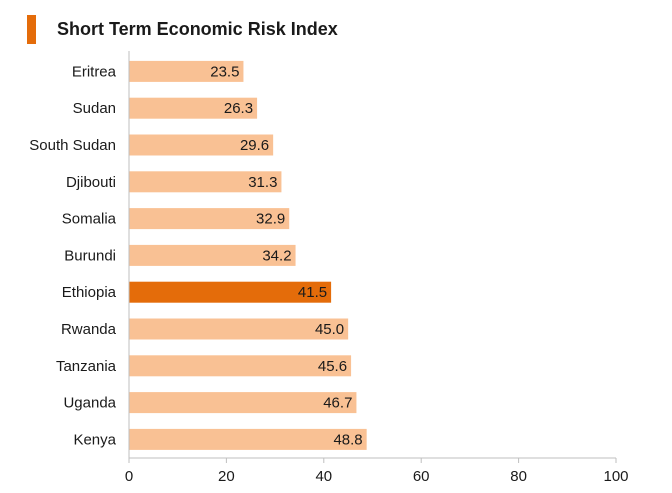 This screenshot has height=493, width=672. What do you see at coordinates (72, 145) in the screenshot?
I see `category-label: South Sudan` at bounding box center [72, 145].